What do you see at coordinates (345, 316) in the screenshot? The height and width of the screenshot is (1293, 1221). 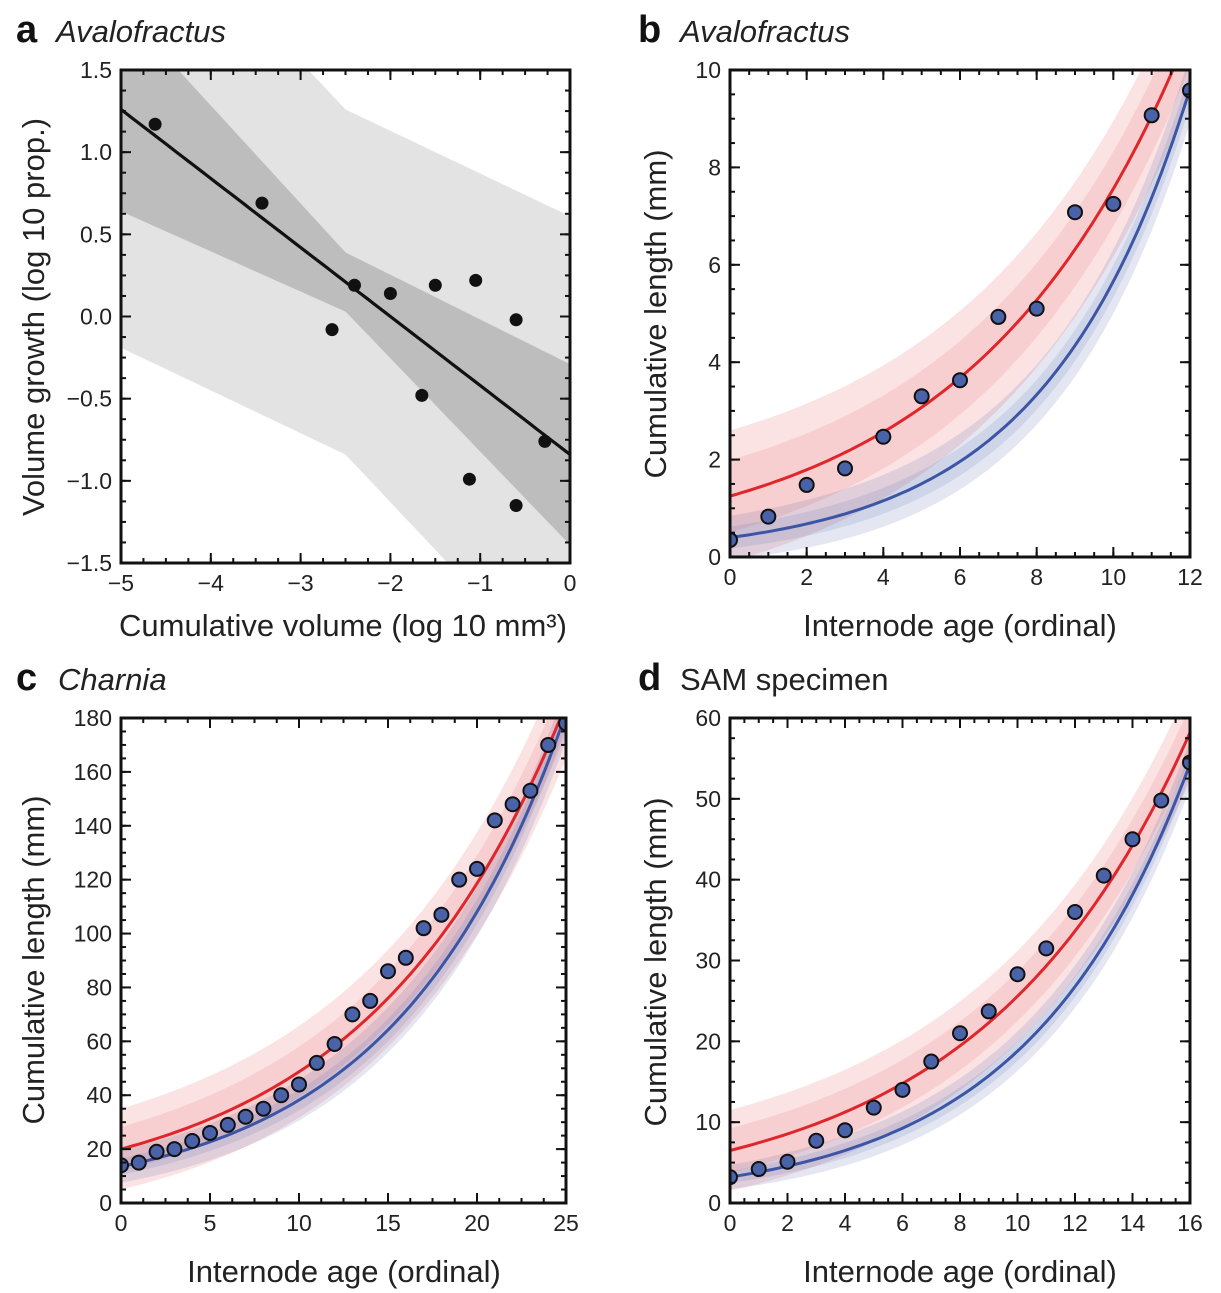 I see `panel-a-data` at bounding box center [345, 316].